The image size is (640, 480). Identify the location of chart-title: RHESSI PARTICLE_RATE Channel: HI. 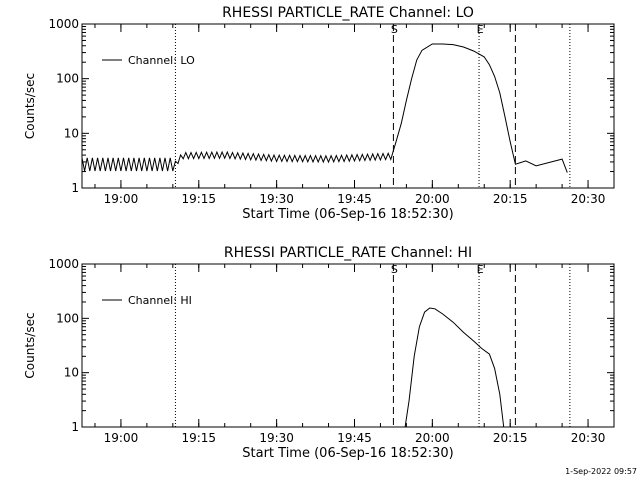
(348, 253).